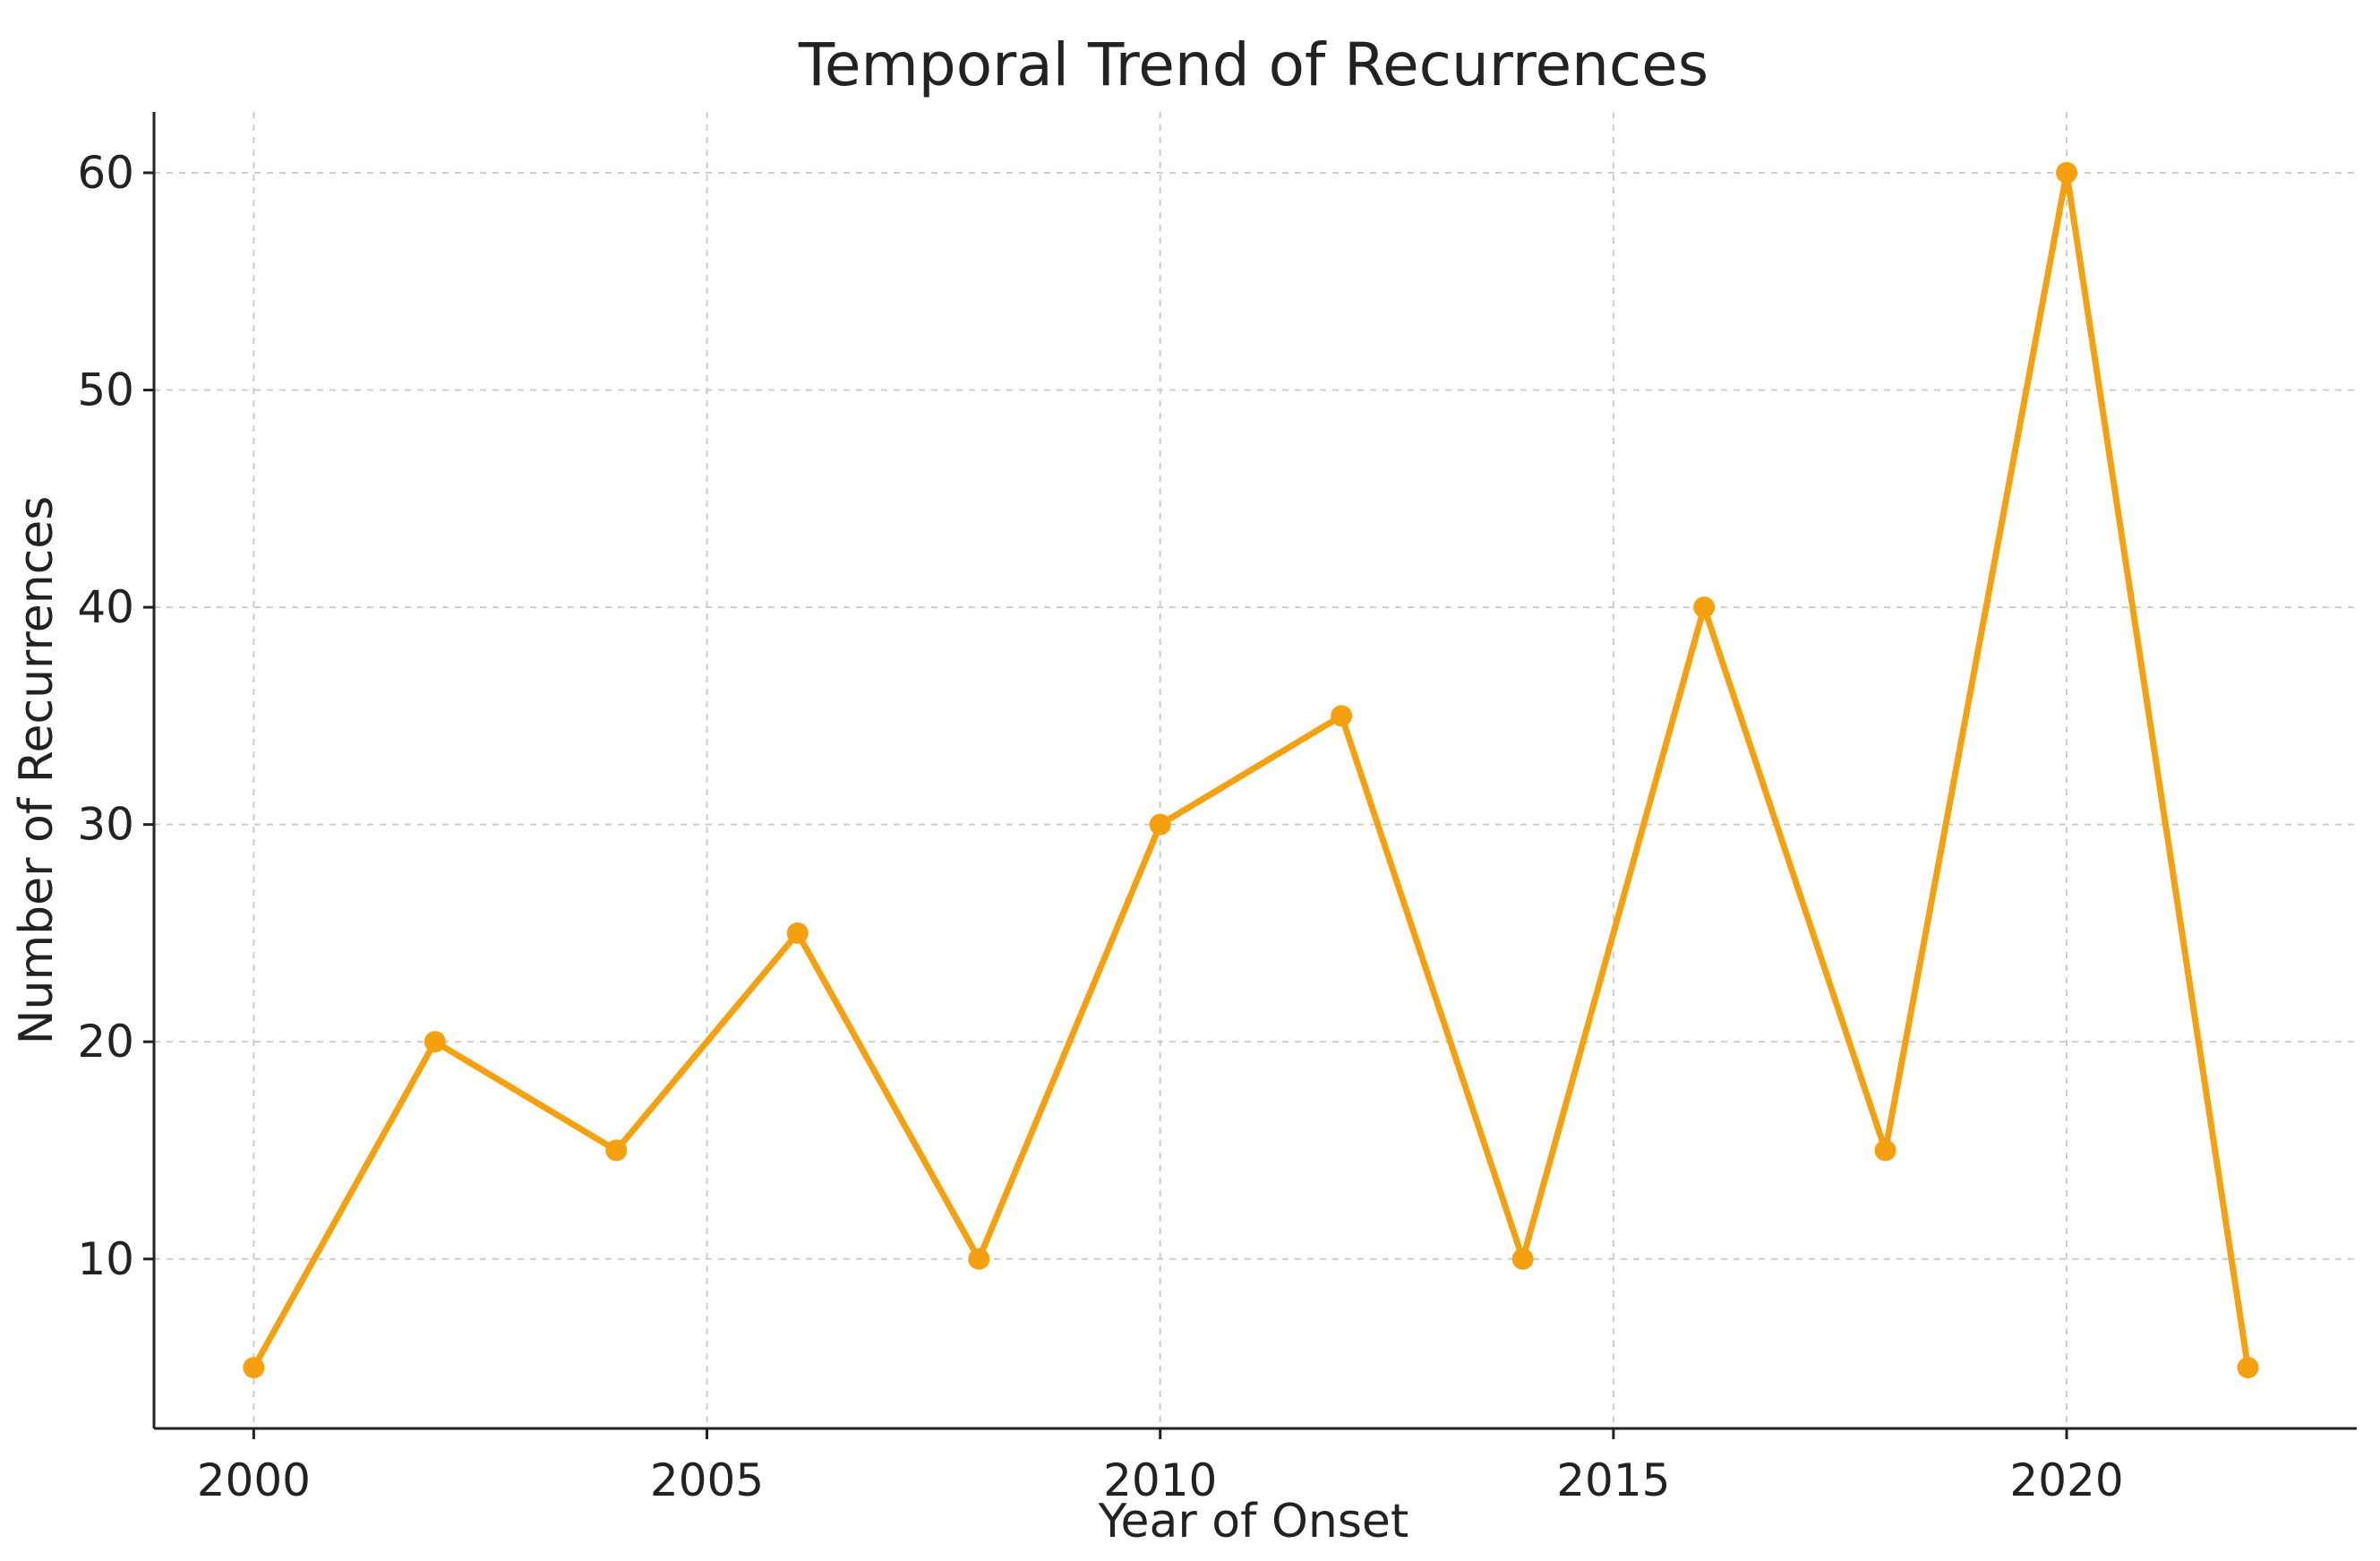 The width and height of the screenshot is (2380, 1561). Describe the element at coordinates (707, 1480) in the screenshot. I see `x-tick-label: 2005` at that location.